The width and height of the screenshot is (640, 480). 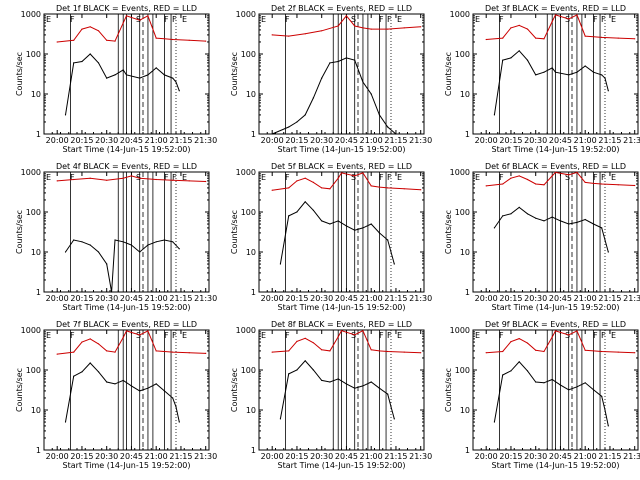 What do you see at coordinates (131, 29) in the screenshot?
I see `series-line-lld` at bounding box center [131, 29].